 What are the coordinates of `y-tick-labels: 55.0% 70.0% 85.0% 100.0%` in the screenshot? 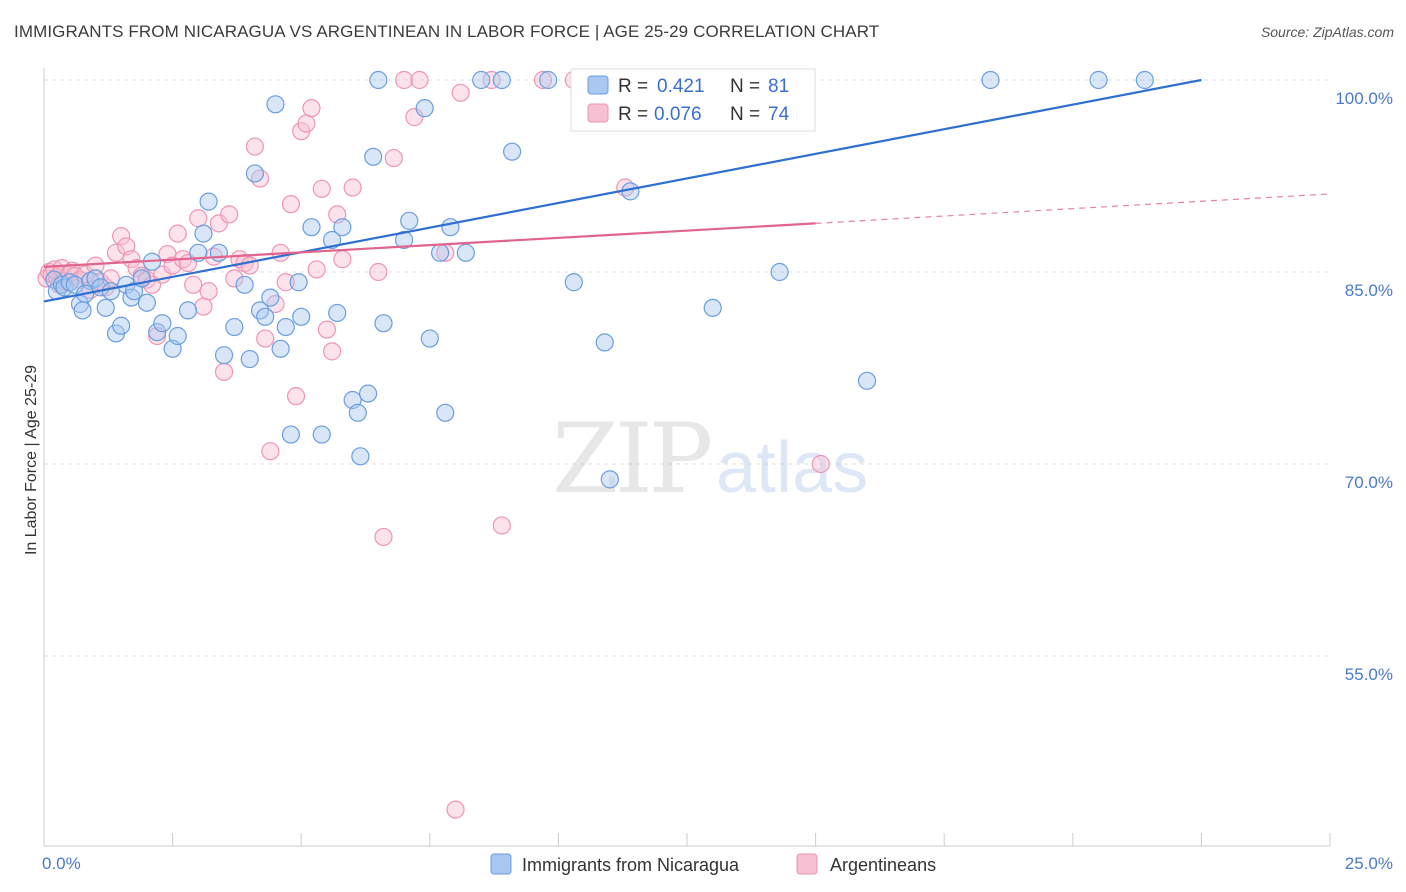 It's located at (1364, 386).